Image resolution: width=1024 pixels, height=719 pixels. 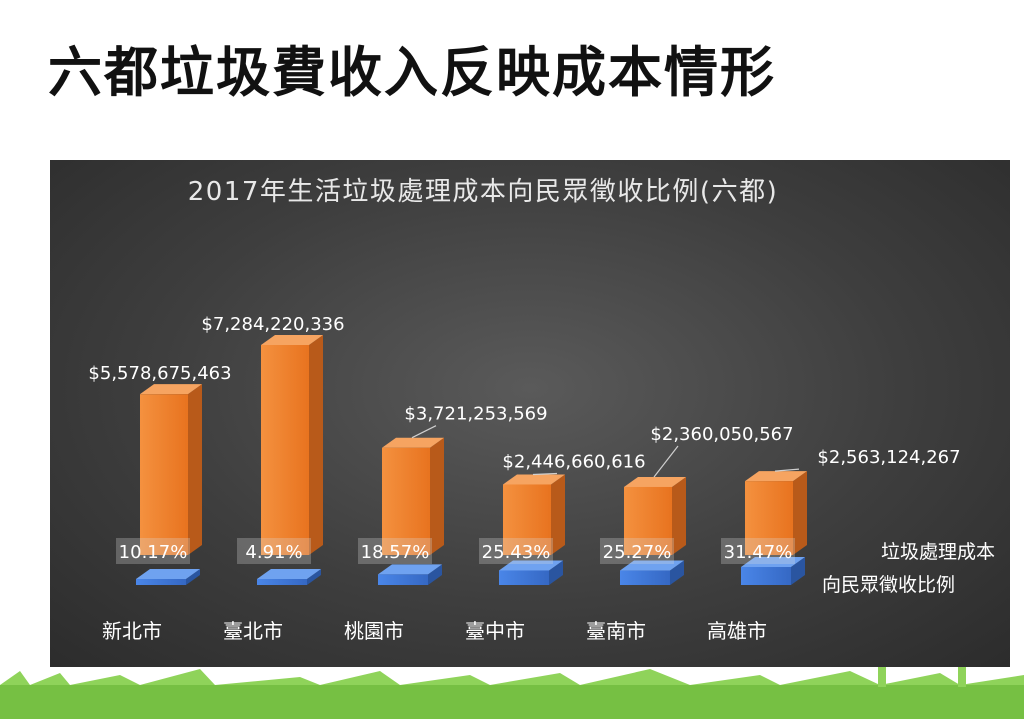 I want to click on label-ratio-1: 4.91%, so click(x=273, y=552).